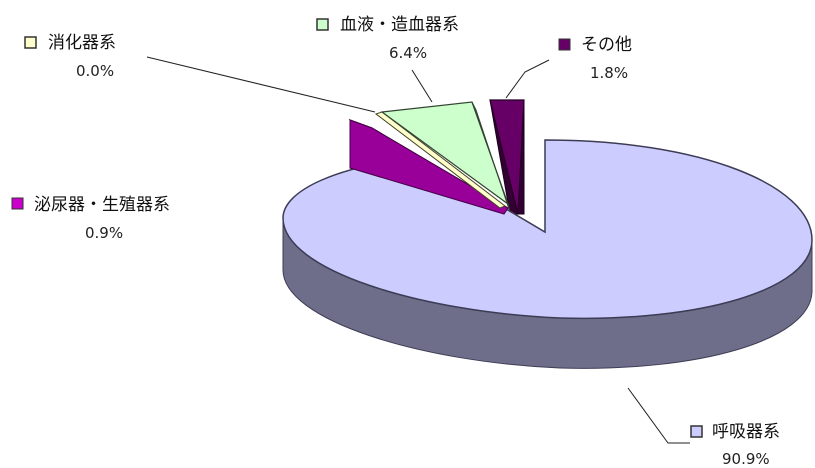  What do you see at coordinates (696, 431) in the screenshot?
I see `legend-swatch-respiratory` at bounding box center [696, 431].